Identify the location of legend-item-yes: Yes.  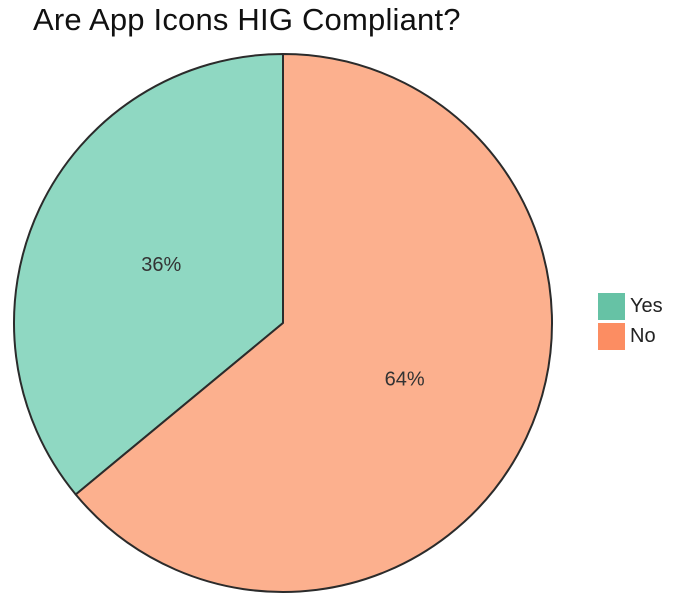
(630, 306).